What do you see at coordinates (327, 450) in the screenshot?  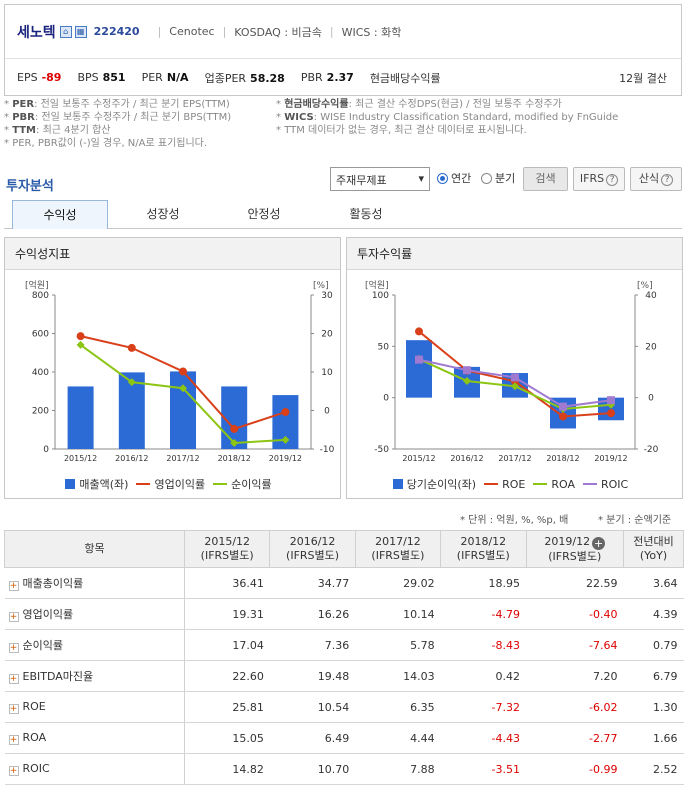 I see `y2-tick-label: -10` at bounding box center [327, 450].